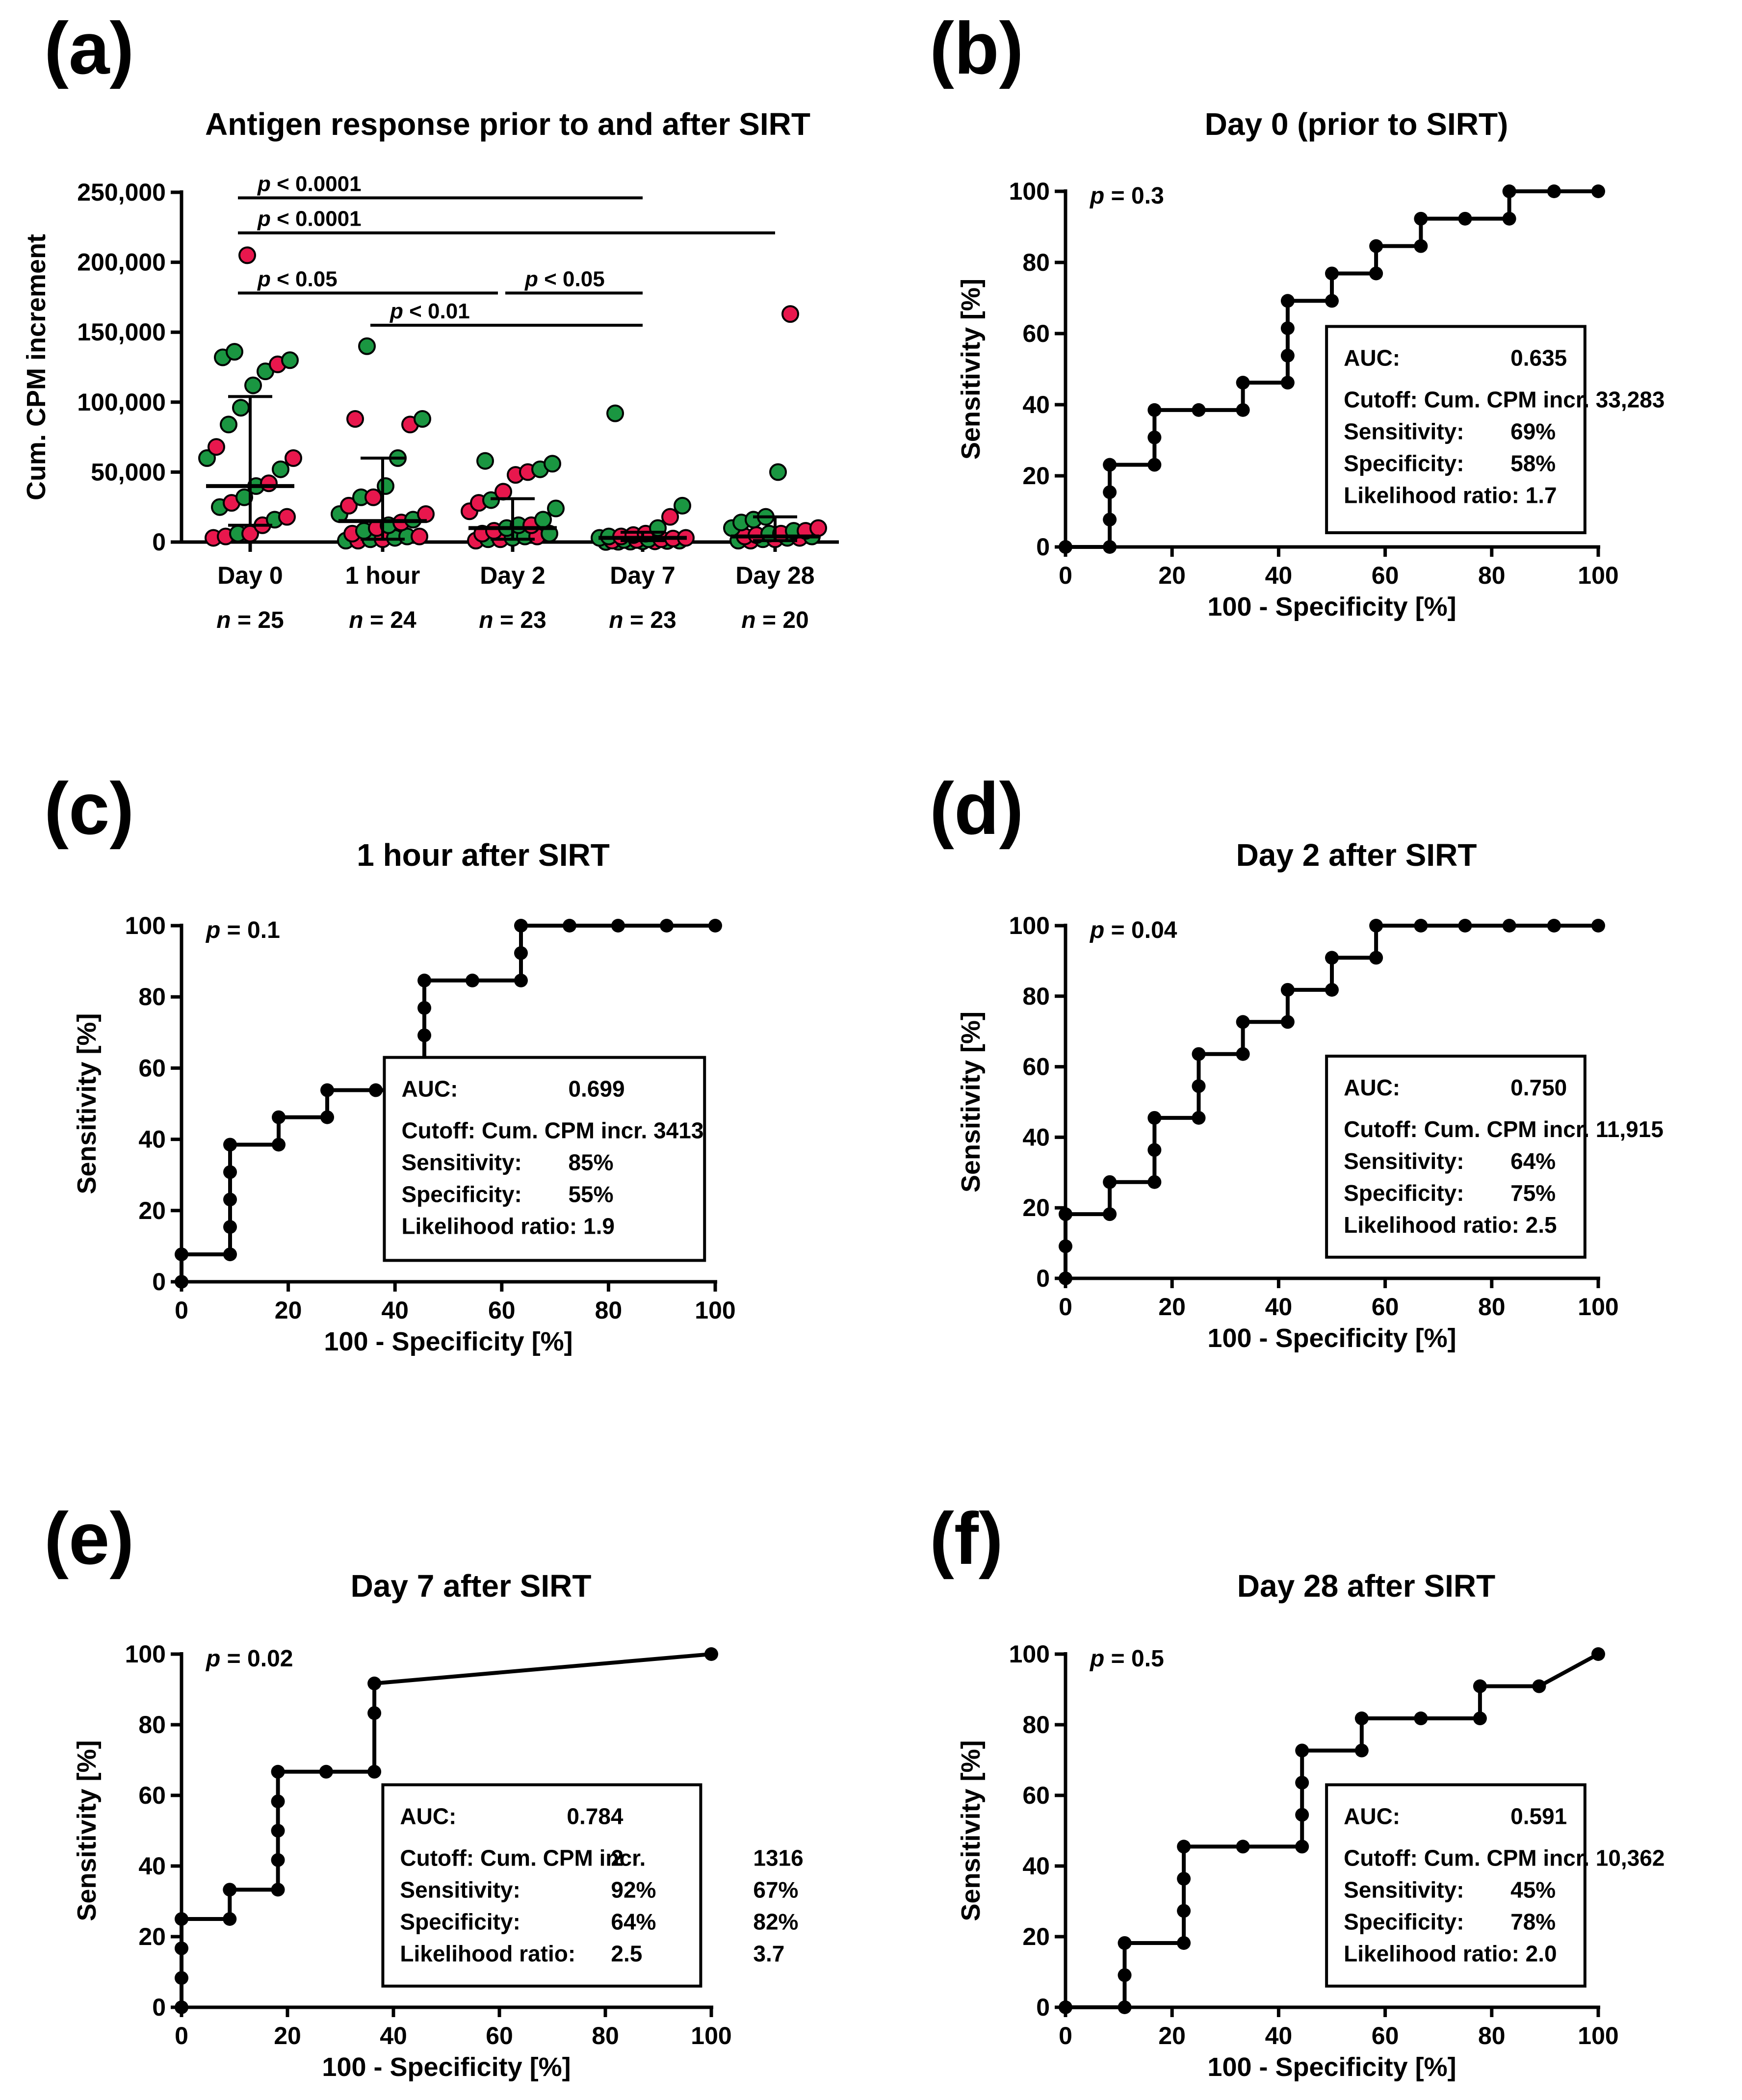  Describe the element at coordinates (121, 332) in the screenshot. I see `y-tick-label: 150,000` at that location.